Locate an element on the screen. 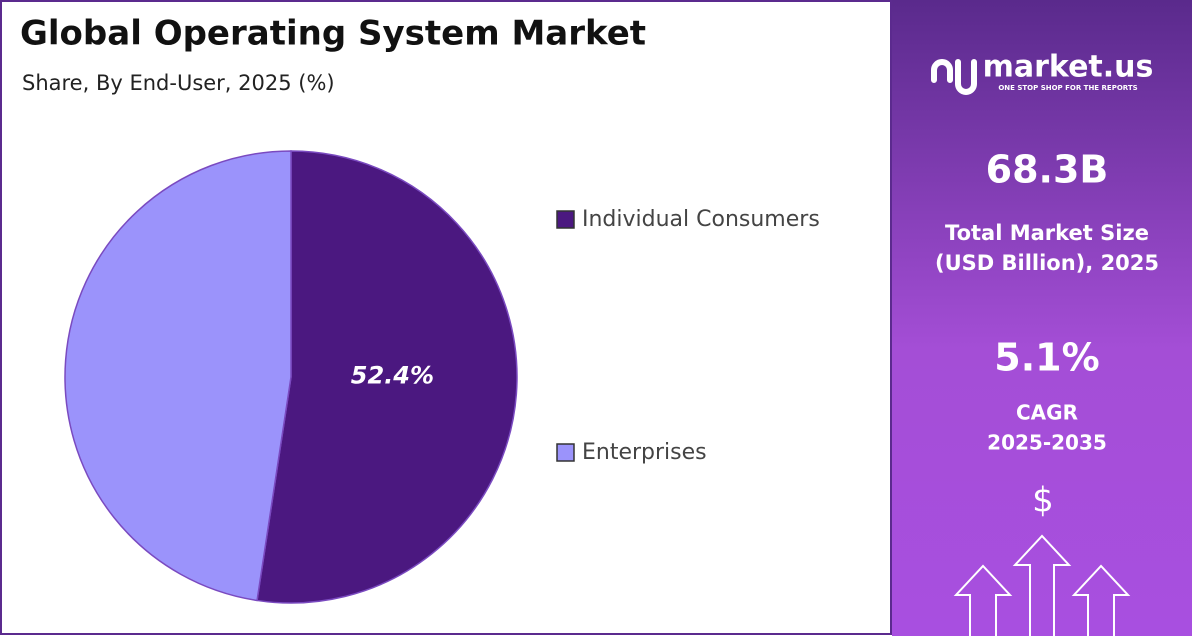 The image size is (1192, 640). chart-subtitle: Share, By End-User, 2025 (%) is located at coordinates (178, 83).